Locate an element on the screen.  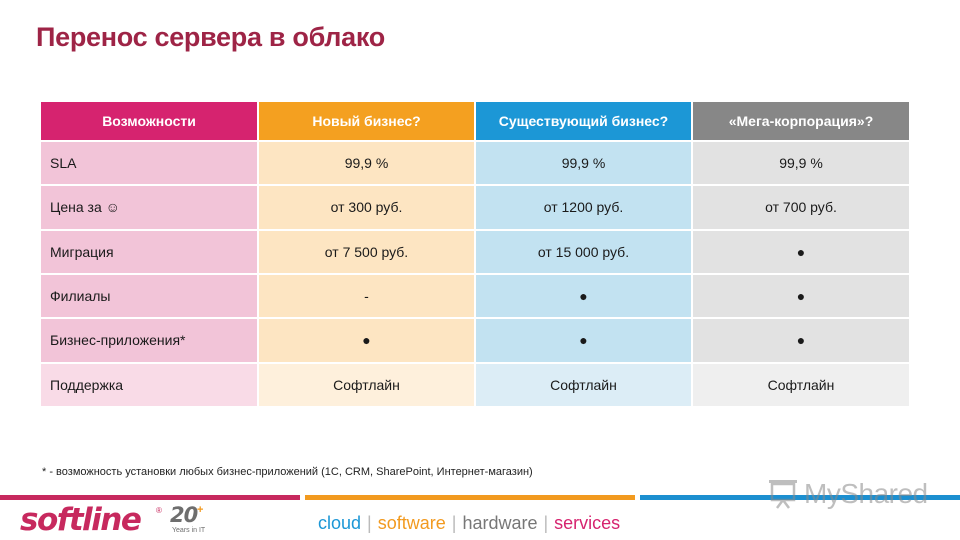
feature-cell: Миграция is located at coordinates (150, 252).